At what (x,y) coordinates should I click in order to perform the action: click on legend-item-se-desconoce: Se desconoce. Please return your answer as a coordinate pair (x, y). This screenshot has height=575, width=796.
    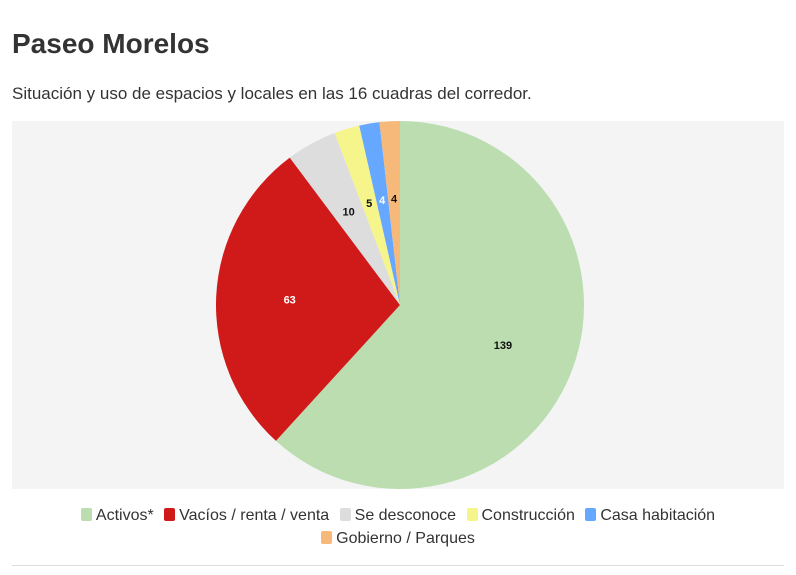
    Looking at the image, I should click on (398, 515).